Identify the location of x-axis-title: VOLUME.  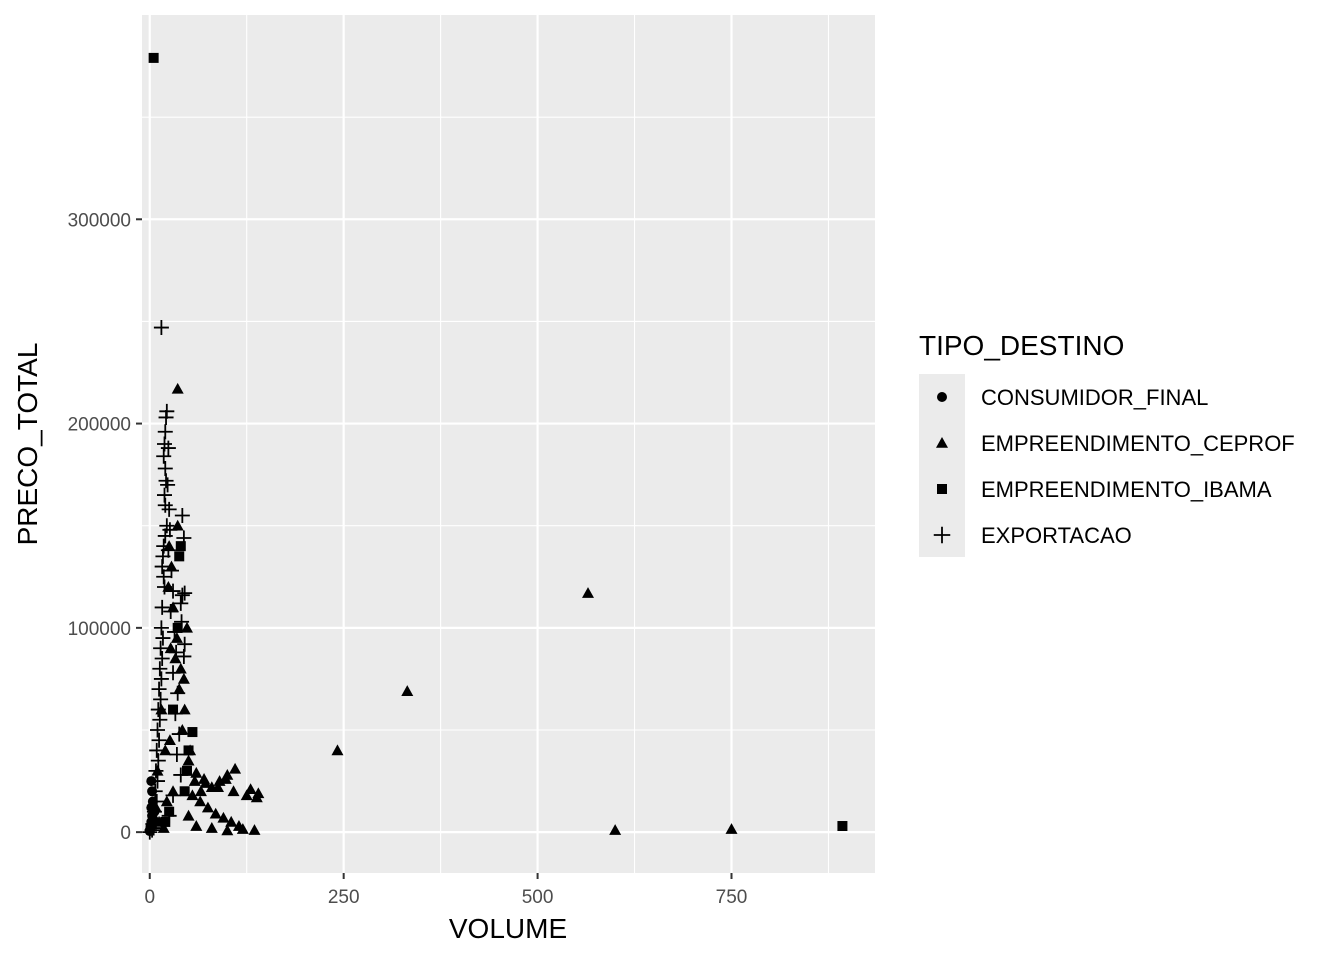
(508, 928).